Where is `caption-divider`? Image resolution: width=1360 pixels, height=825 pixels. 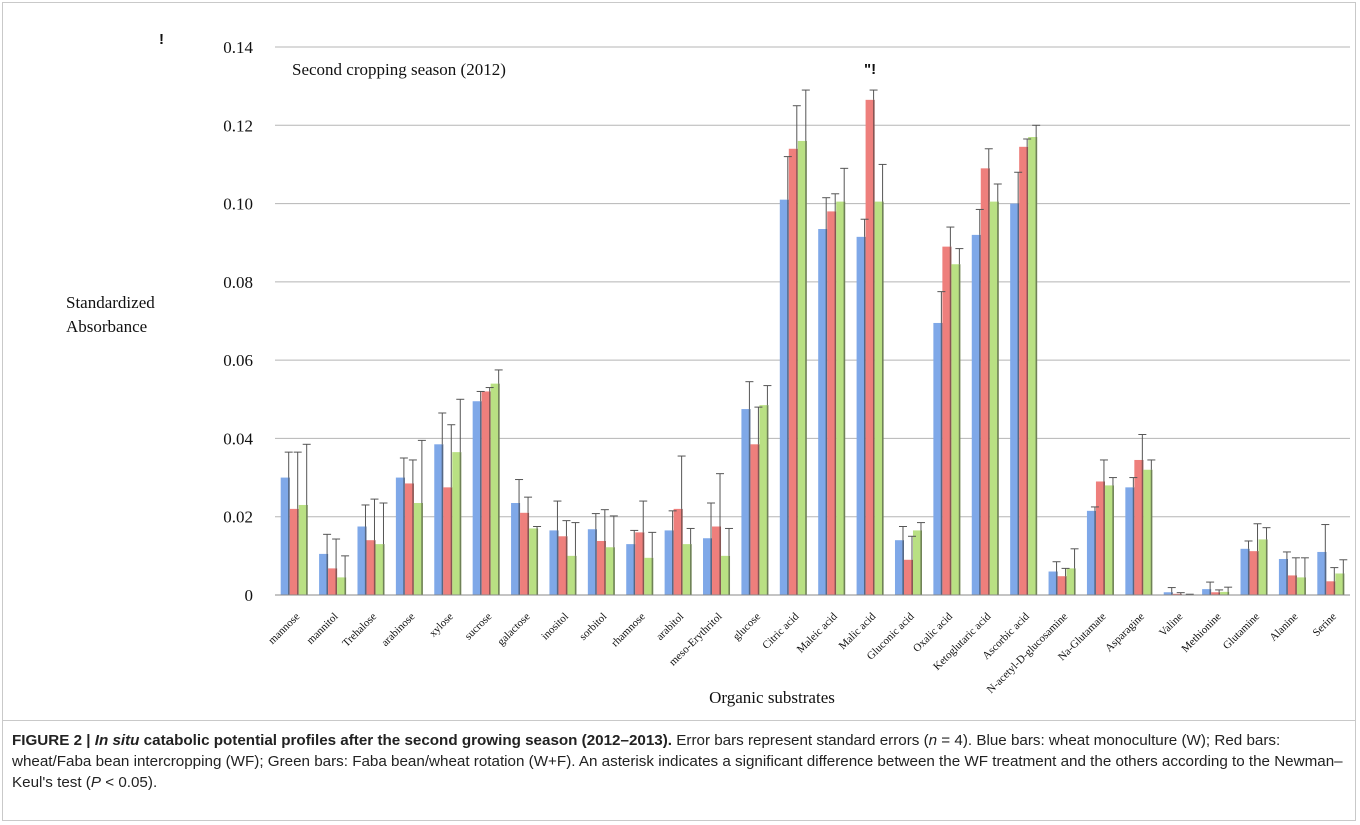
caption-divider is located at coordinates (679, 720).